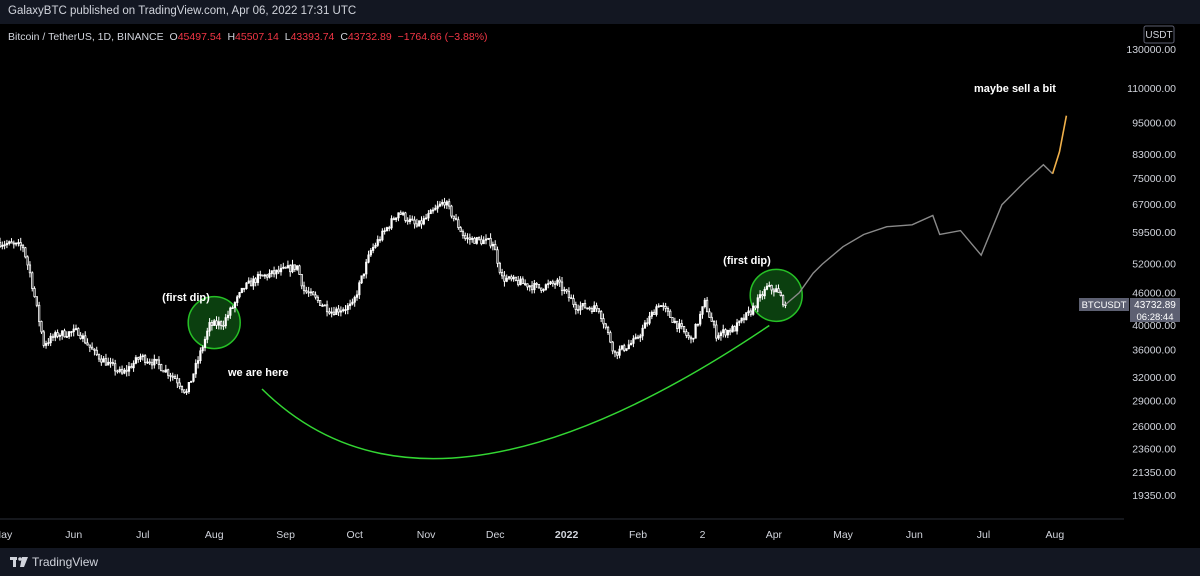  I want to click on unit-badge, so click(1159, 34).